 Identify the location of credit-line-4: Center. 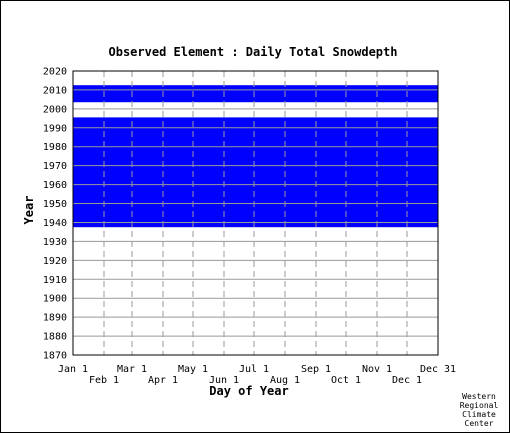
(479, 423).